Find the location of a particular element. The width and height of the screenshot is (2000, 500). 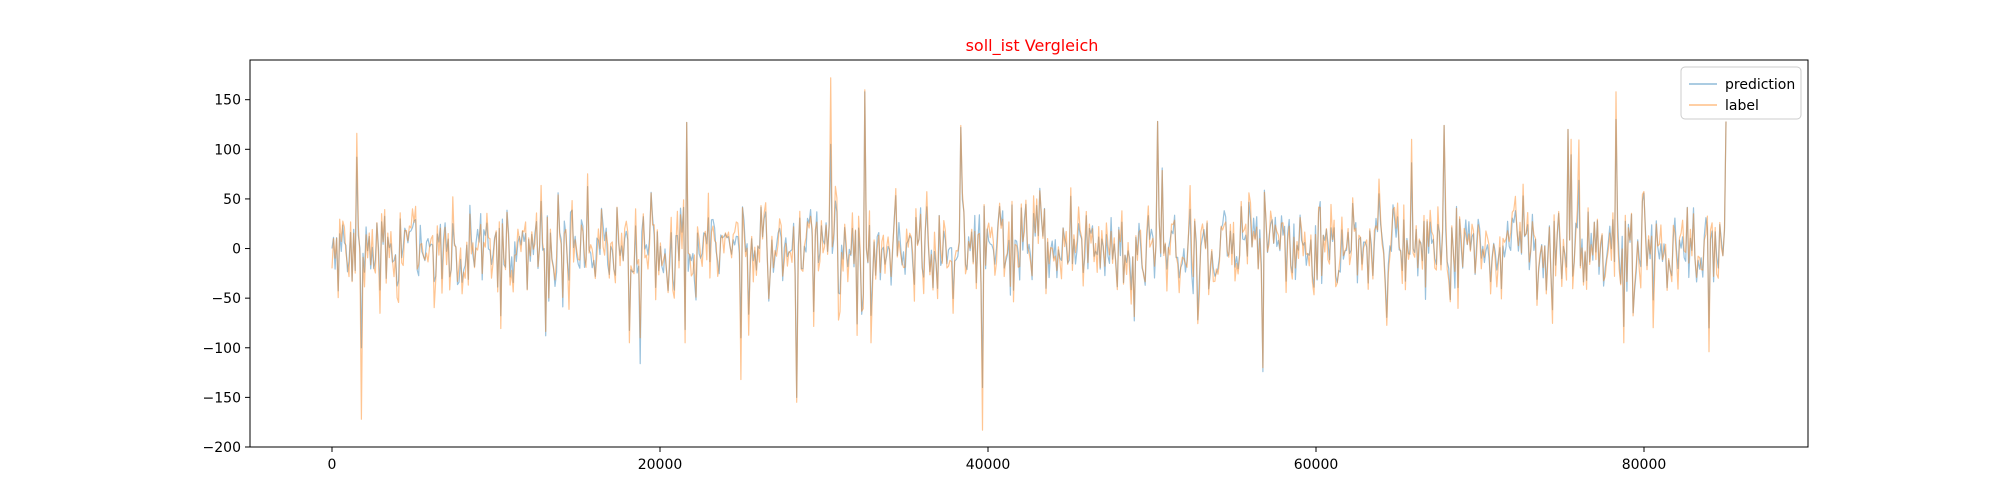

y-tick-label: 50 is located at coordinates (232, 200).